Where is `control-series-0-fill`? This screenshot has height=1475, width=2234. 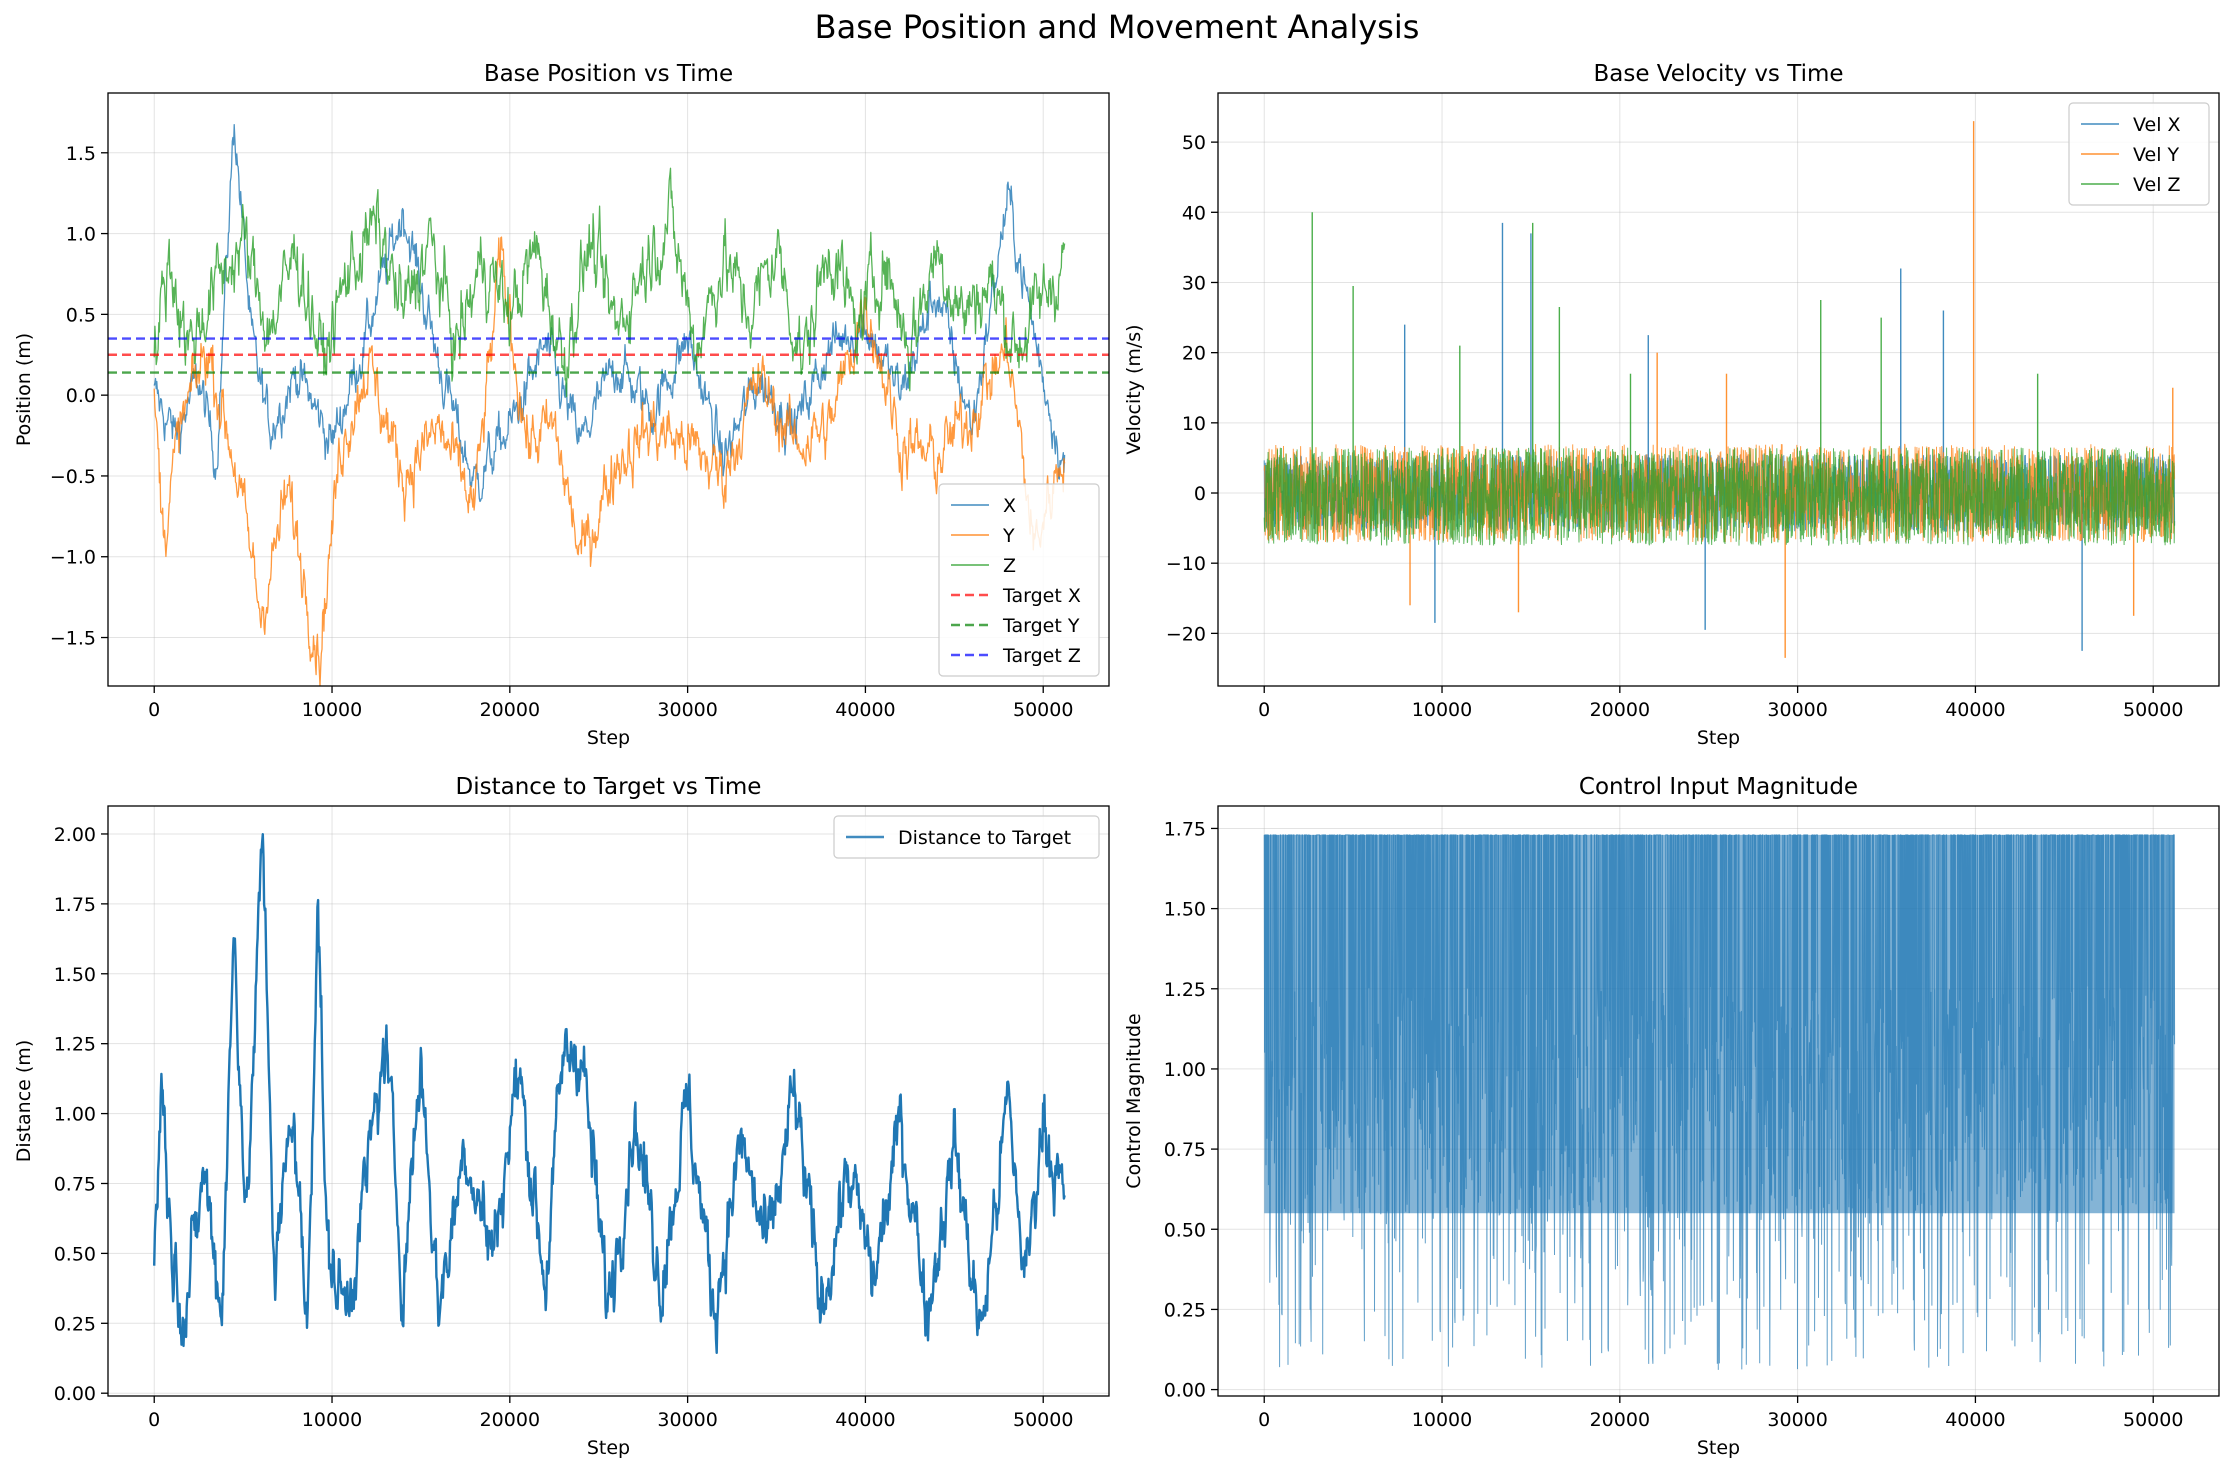 control-series-0-fill is located at coordinates (1719, 1024).